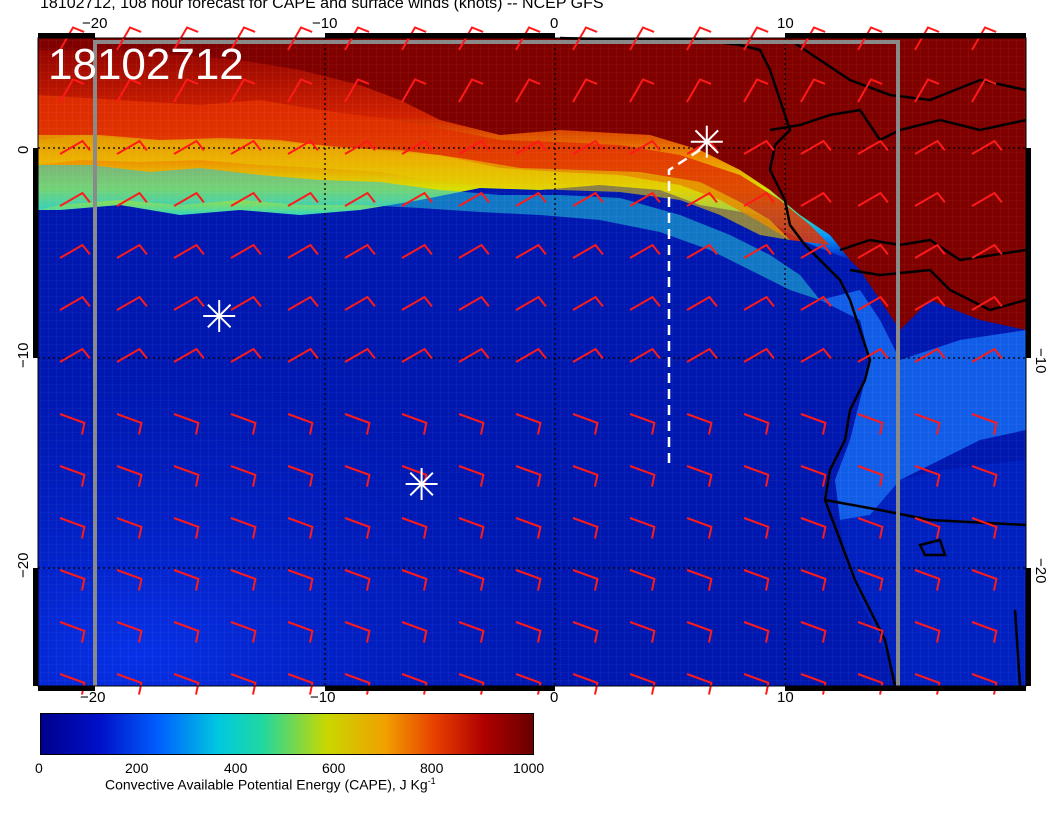 The image size is (1056, 816). I want to click on colorbar-tick-0: 0, so click(39, 768).